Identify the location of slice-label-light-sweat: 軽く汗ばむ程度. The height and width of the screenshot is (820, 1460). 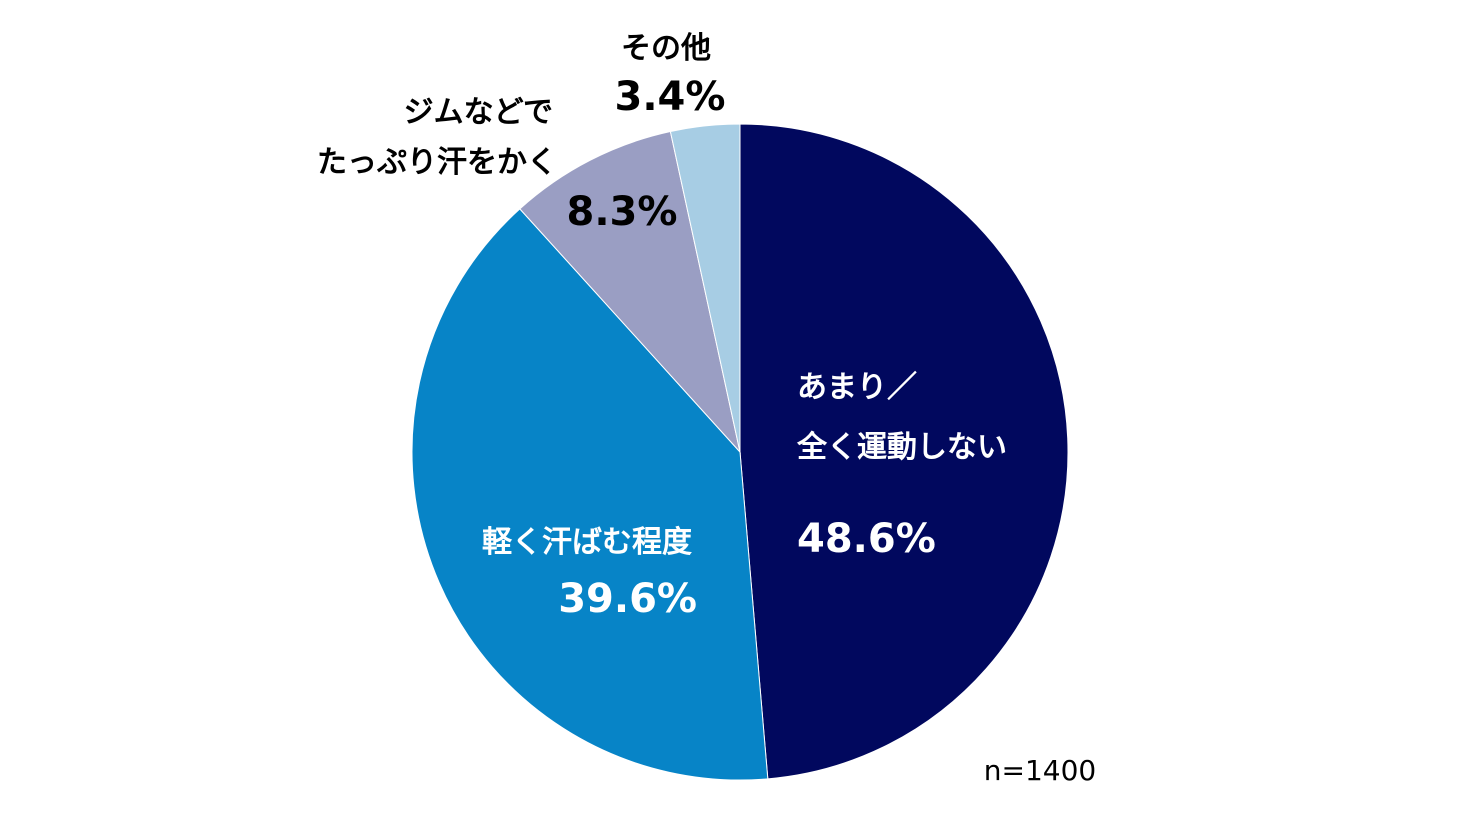
(587, 542).